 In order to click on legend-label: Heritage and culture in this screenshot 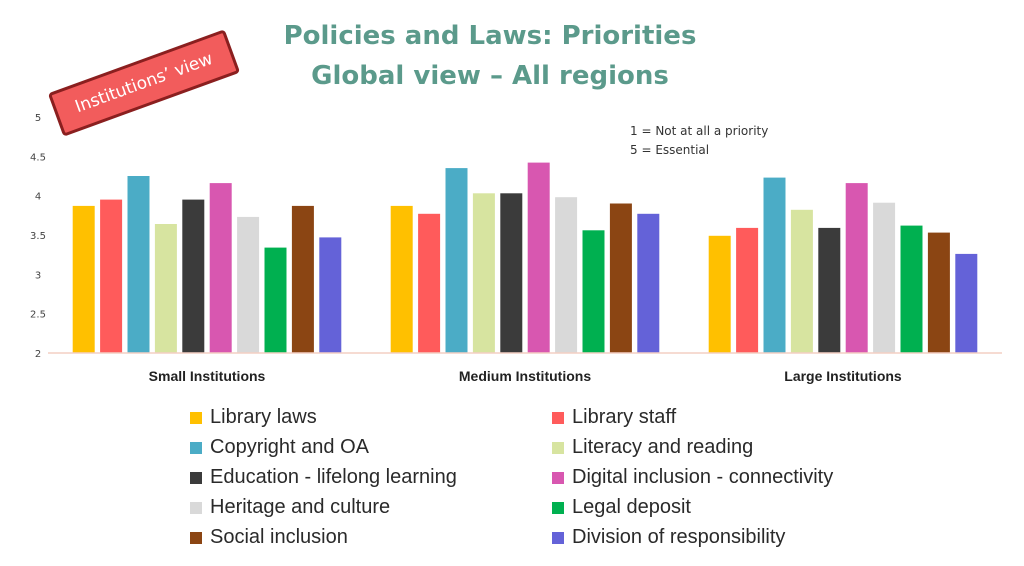, I will do `click(300, 507)`.